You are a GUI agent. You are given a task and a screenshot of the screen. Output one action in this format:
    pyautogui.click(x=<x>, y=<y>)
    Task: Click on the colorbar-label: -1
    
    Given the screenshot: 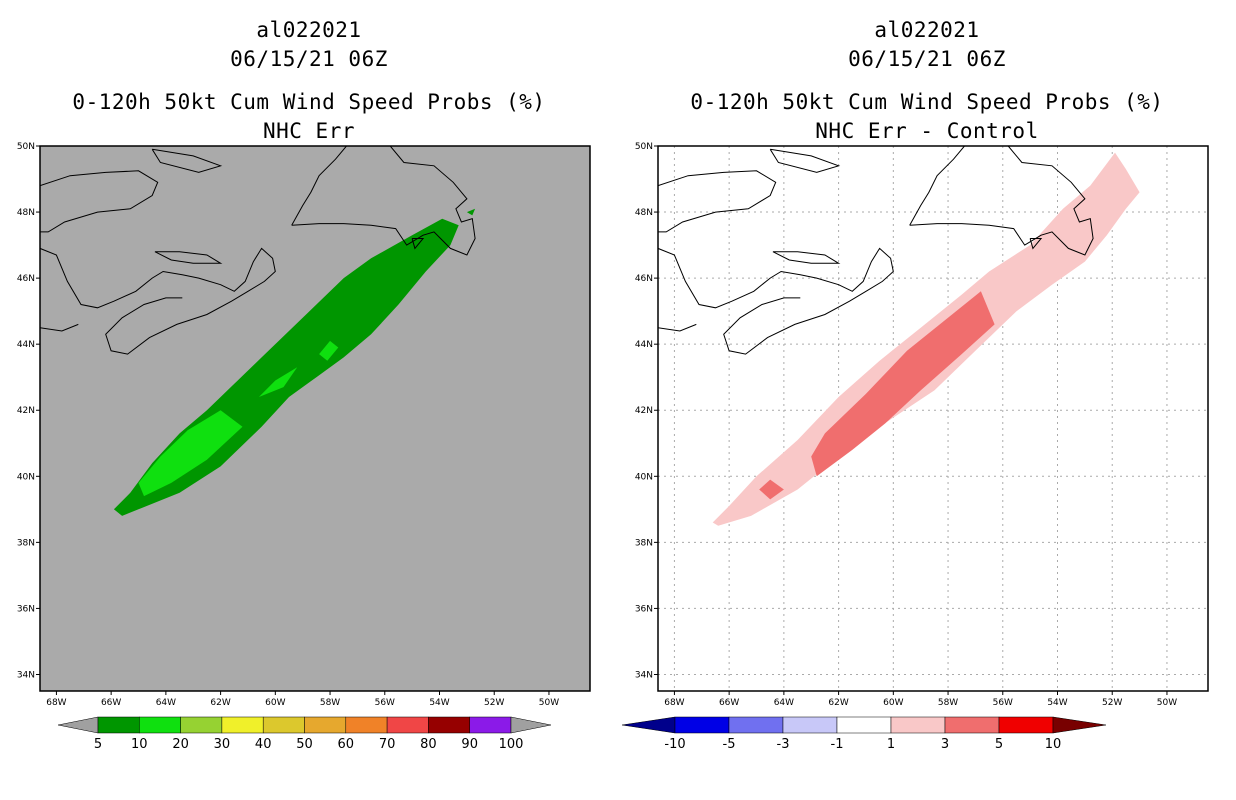 What is the action you would take?
    pyautogui.click(x=837, y=744)
    